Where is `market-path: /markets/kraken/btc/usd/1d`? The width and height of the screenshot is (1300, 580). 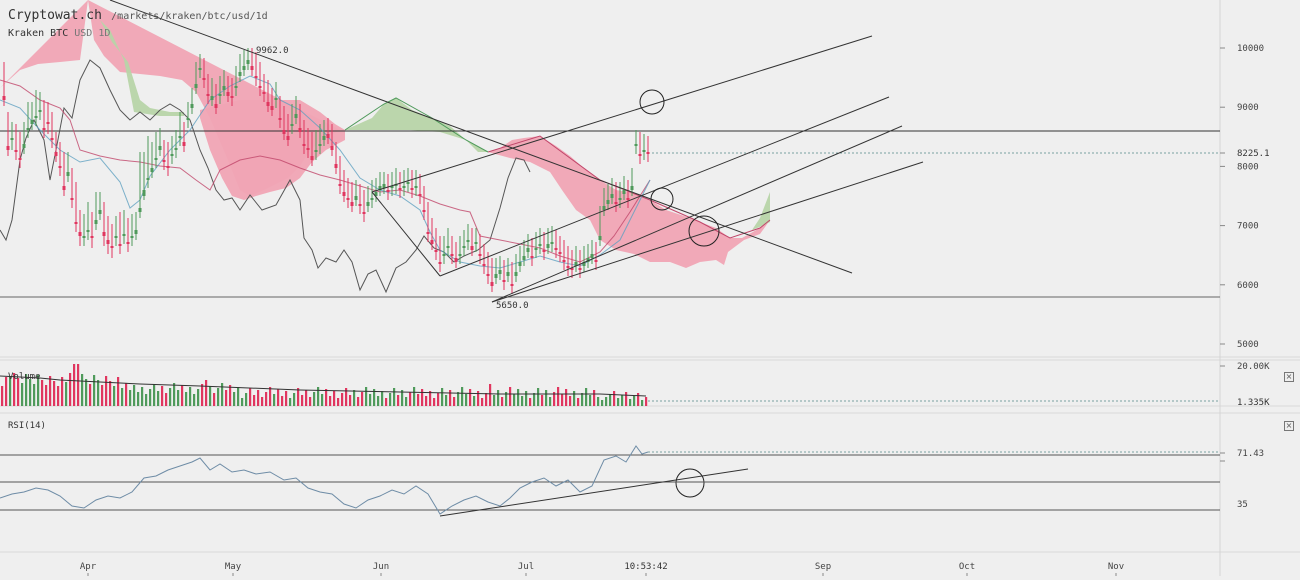
market-path: /markets/kraken/btc/usd/1d is located at coordinates (189, 16).